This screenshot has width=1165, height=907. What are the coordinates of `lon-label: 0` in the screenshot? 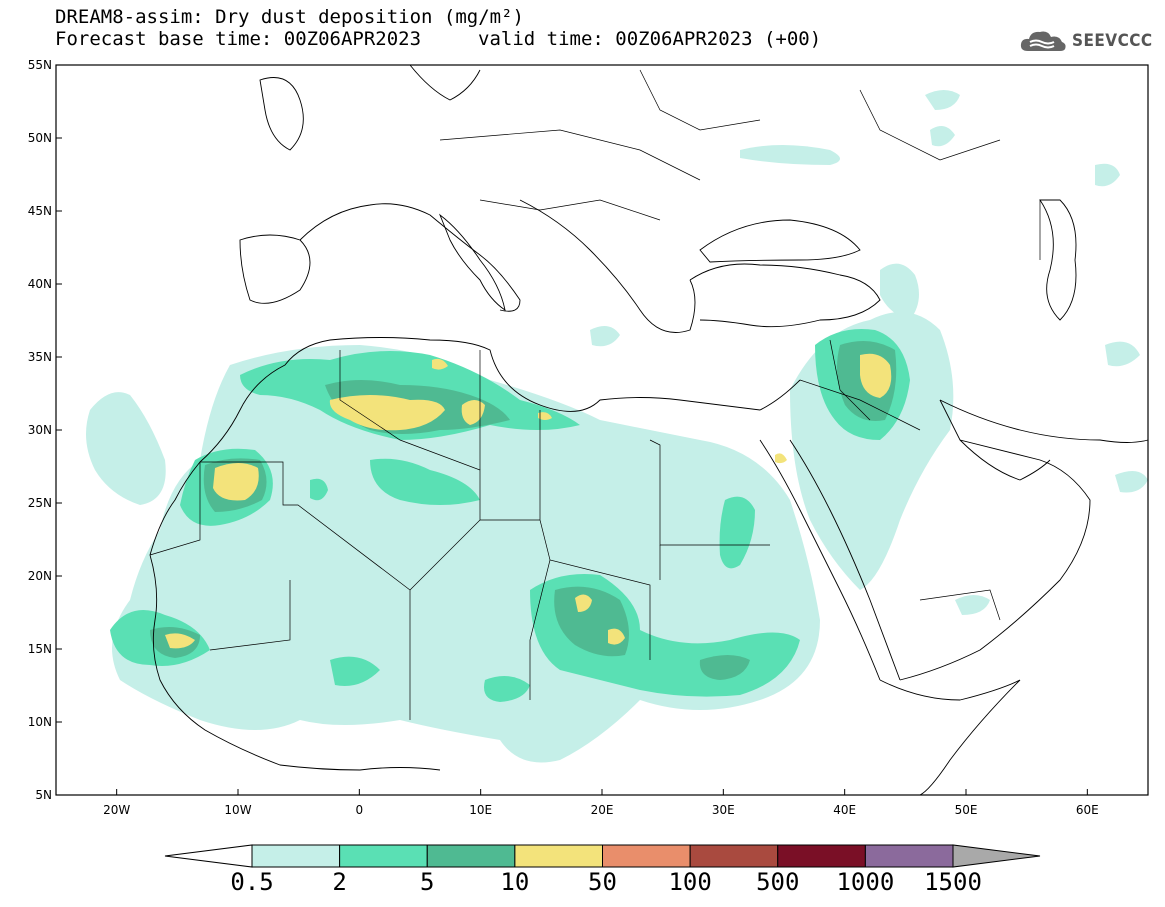 It's located at (360, 810).